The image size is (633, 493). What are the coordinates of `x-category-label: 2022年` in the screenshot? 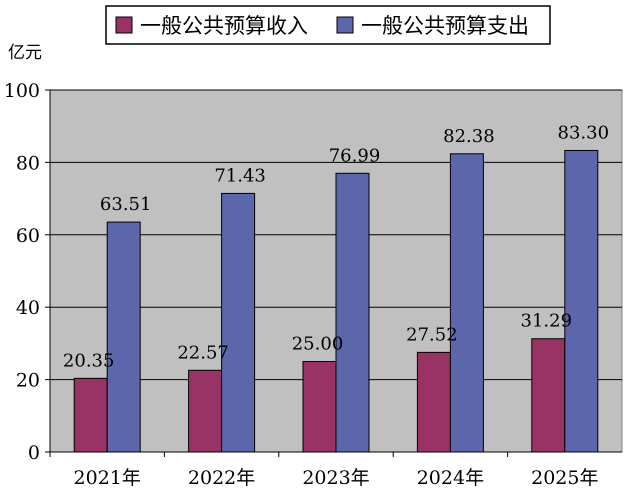 It's located at (221, 478).